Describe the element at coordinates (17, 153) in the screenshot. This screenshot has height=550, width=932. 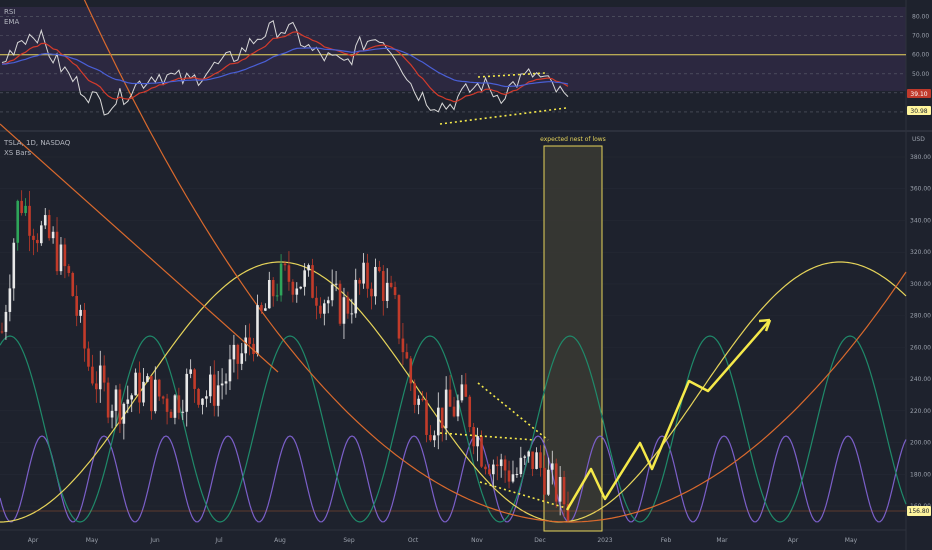
I see `price-subtitle: XS Bars` at that location.